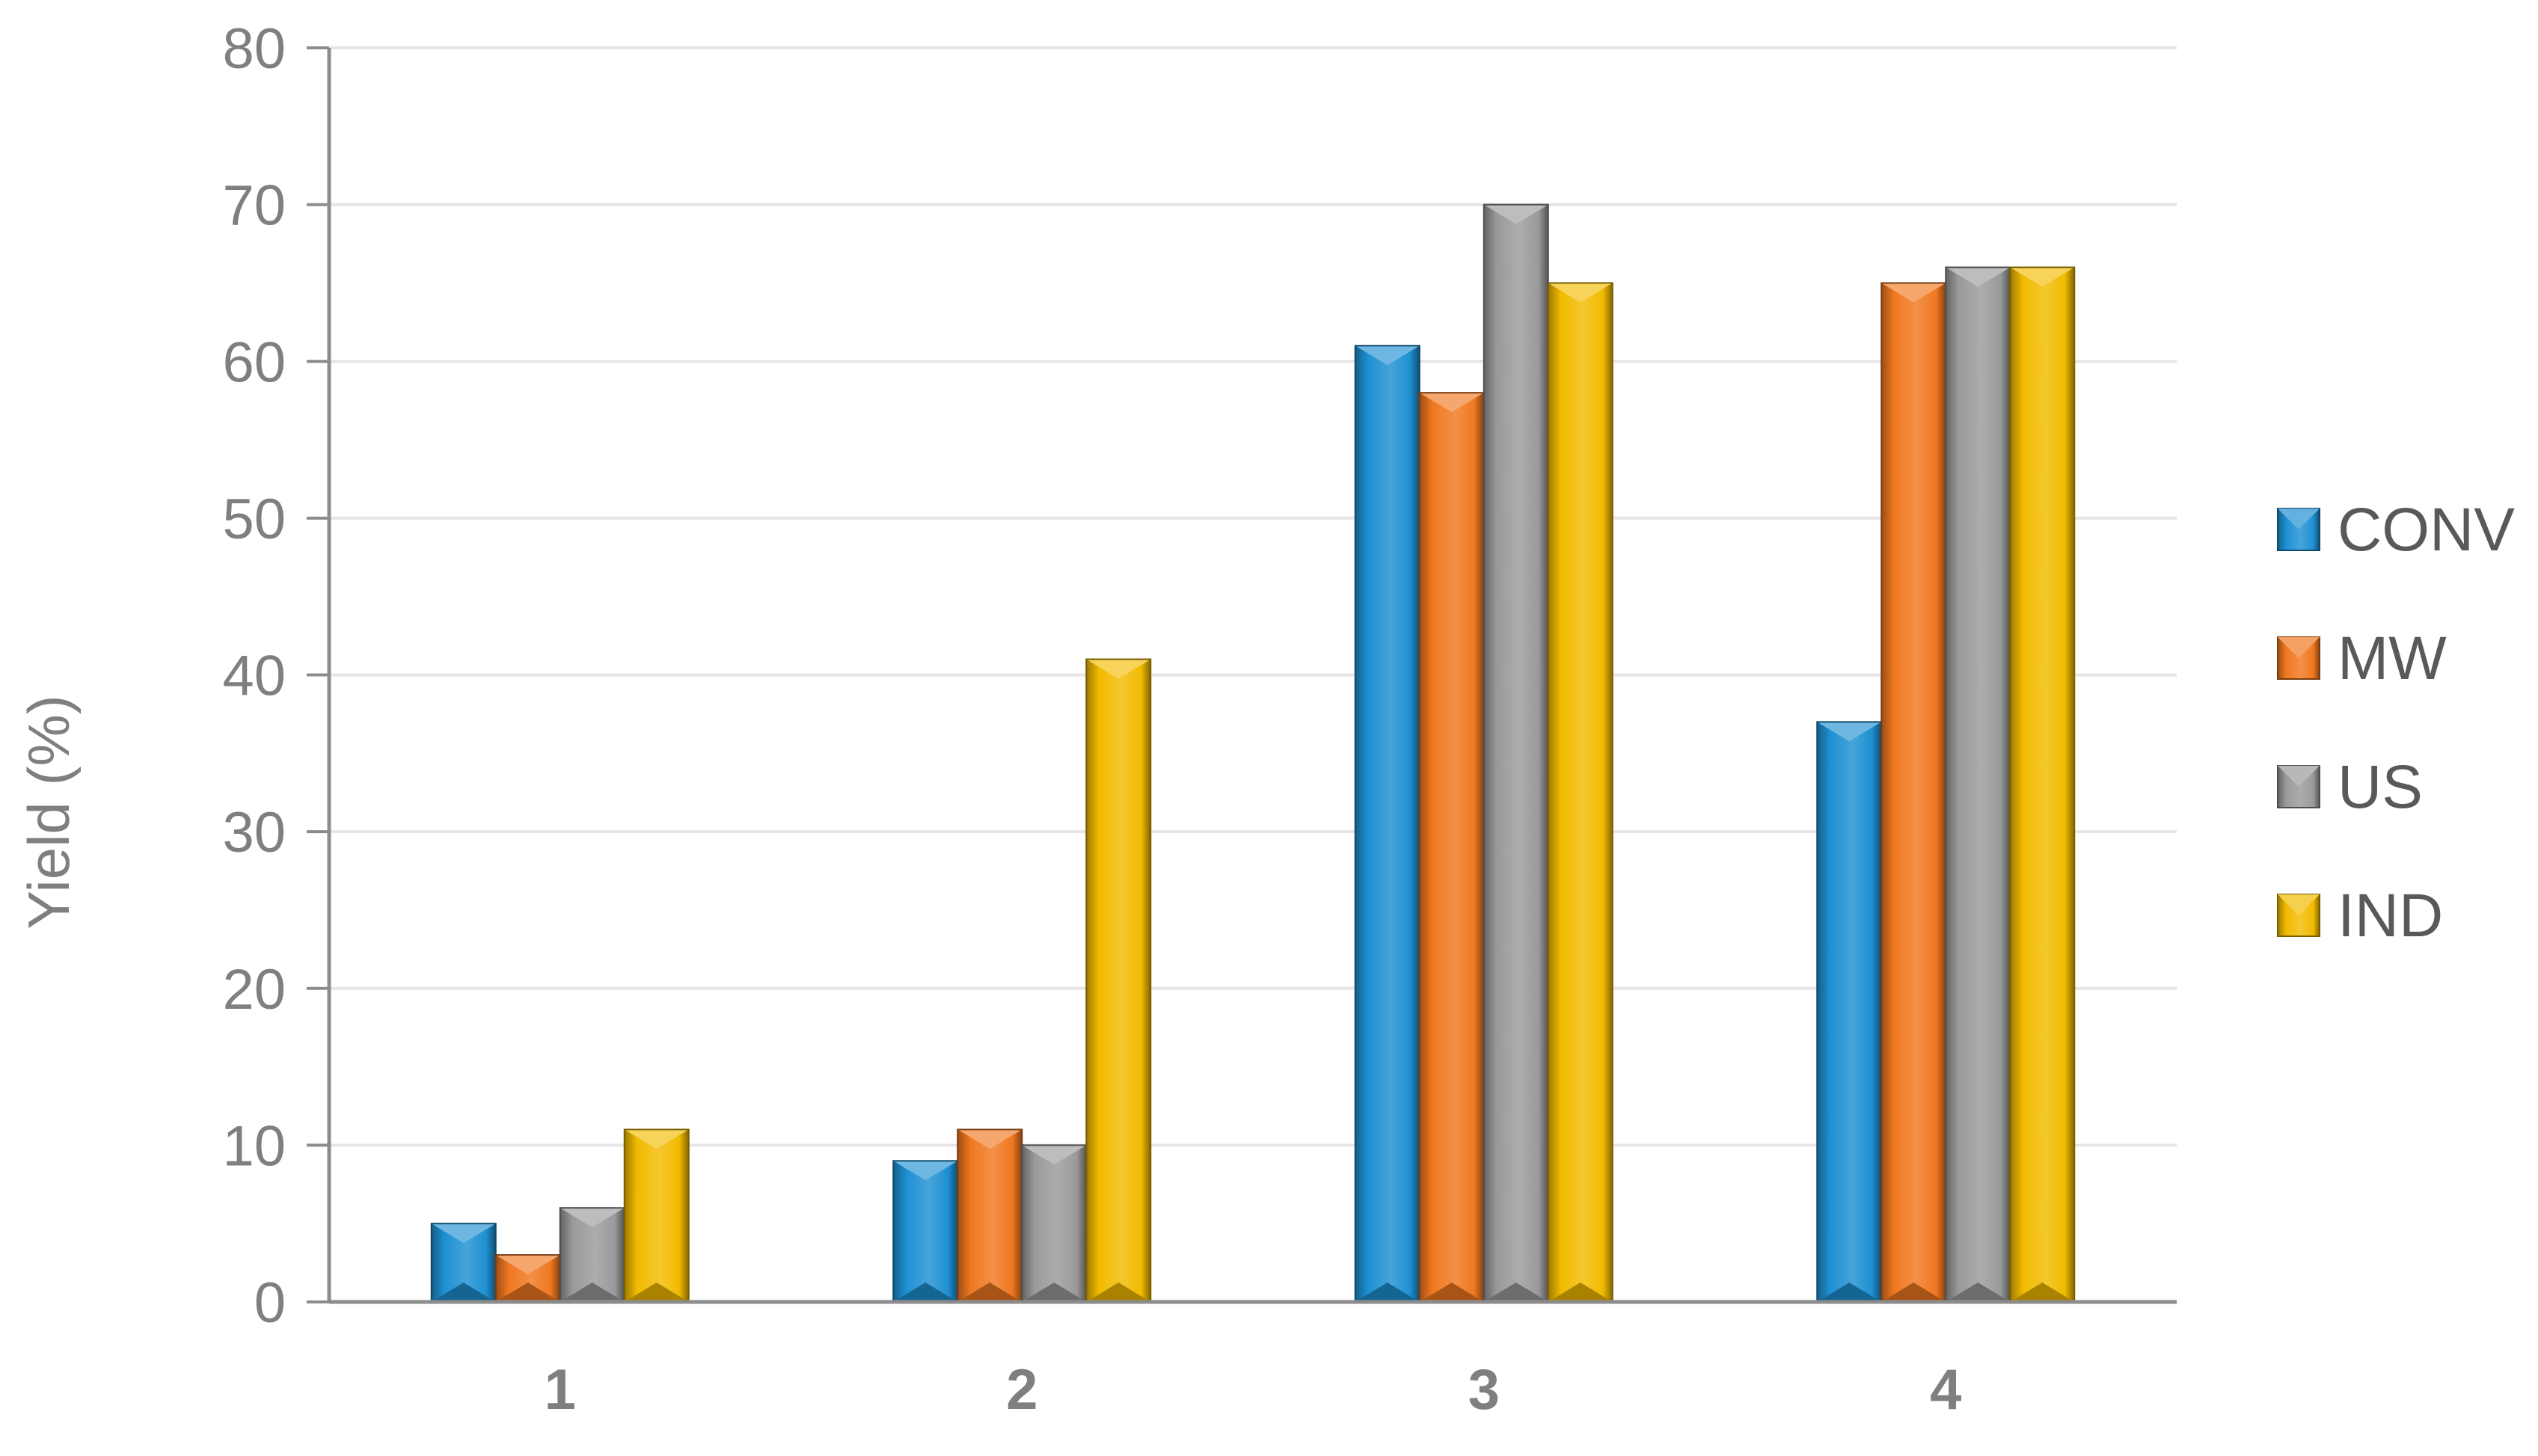 The image size is (2538, 1456). What do you see at coordinates (254, 206) in the screenshot?
I see `y-tick-label: 70` at bounding box center [254, 206].